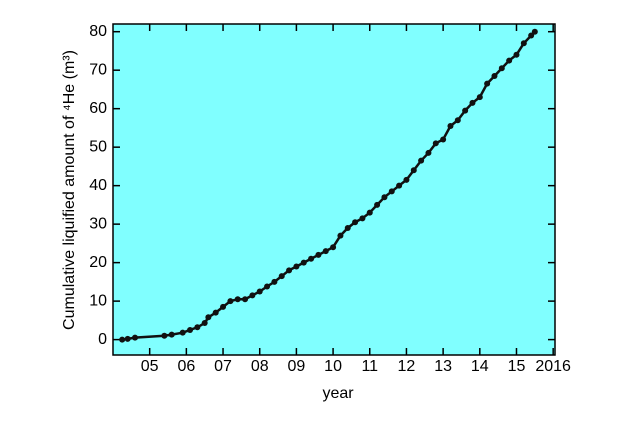 This screenshot has width=640, height=423. What do you see at coordinates (98, 31) in the screenshot?
I see `y-tick-label: 80` at bounding box center [98, 31].